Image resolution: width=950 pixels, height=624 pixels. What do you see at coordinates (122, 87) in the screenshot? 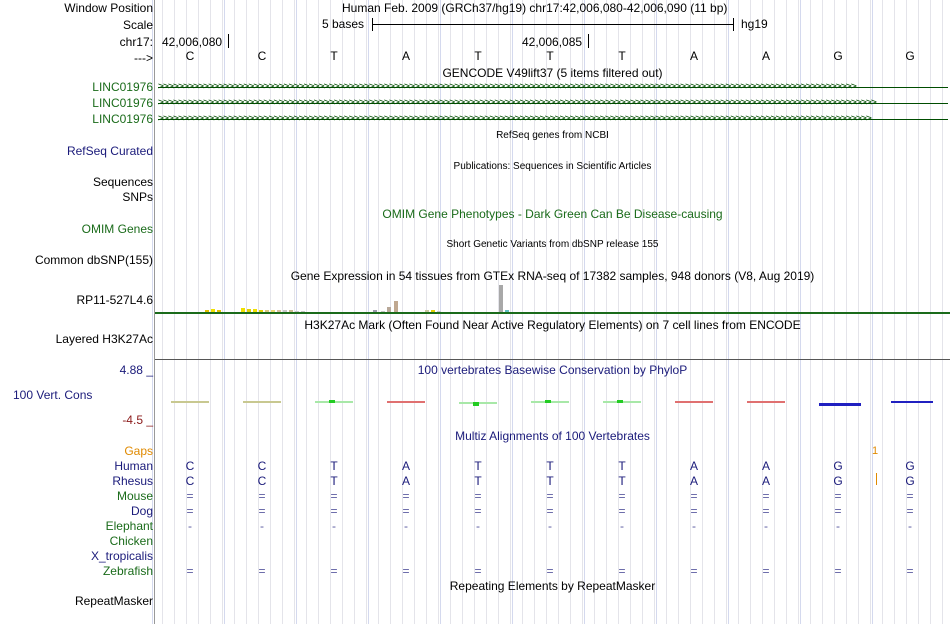
I see `gencode-gene-label-1: LINC01976` at bounding box center [122, 87].